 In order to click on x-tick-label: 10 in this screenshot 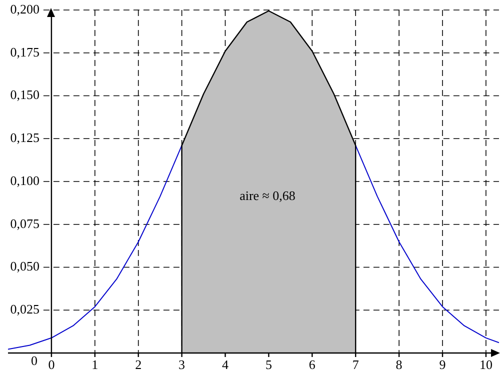, I will do `click(485, 364)`.